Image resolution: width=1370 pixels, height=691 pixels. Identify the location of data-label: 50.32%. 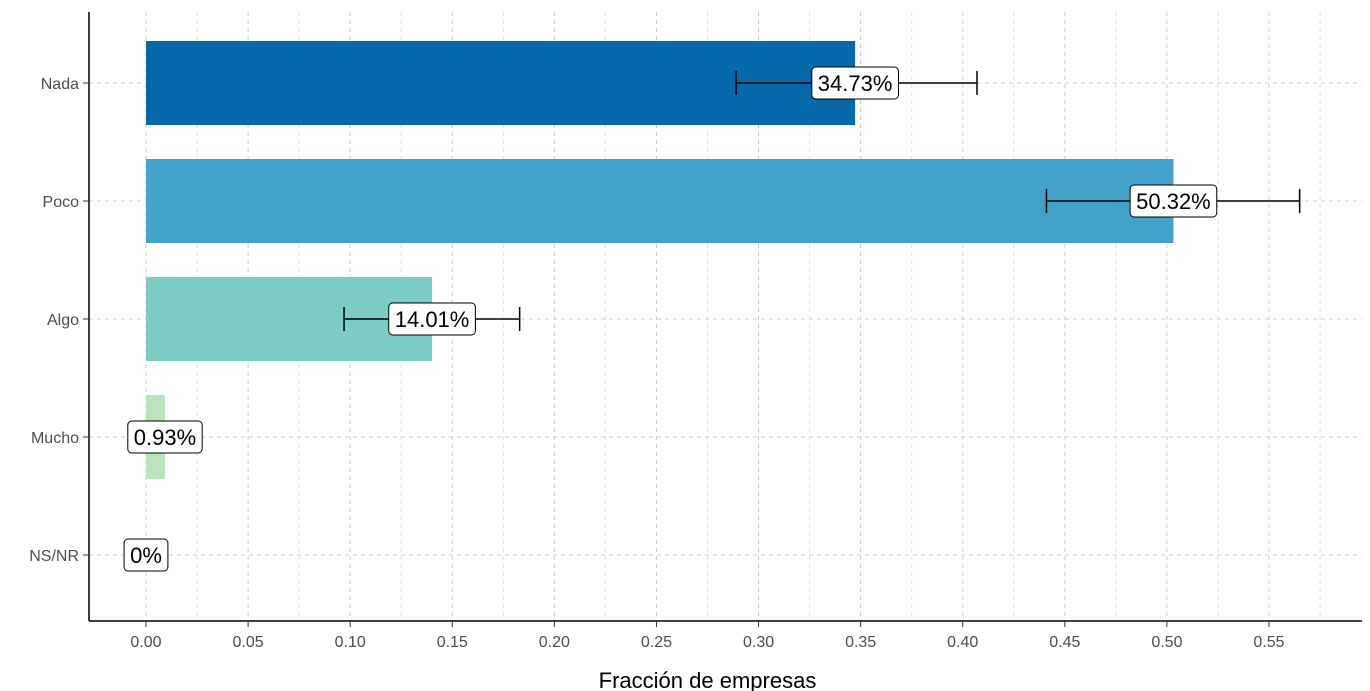
(1173, 201).